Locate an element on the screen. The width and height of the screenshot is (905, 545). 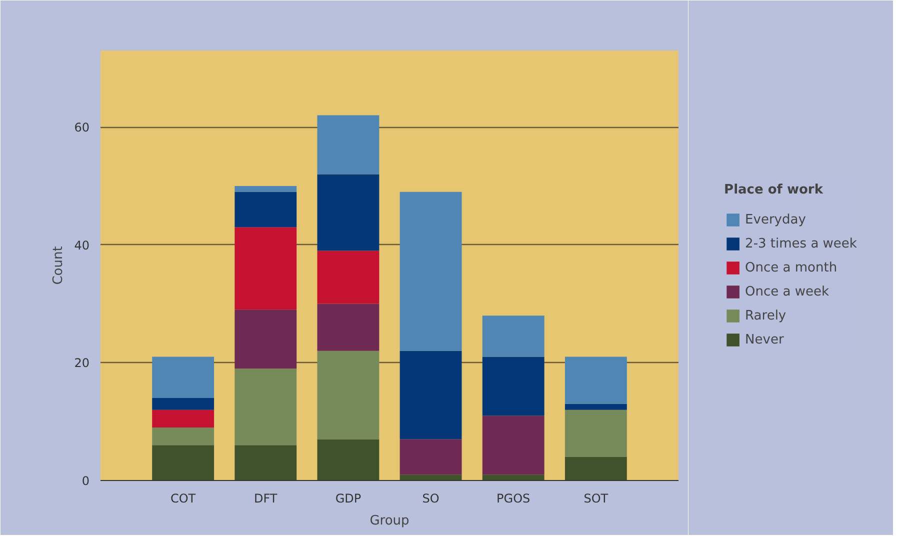
legend-label: Everyday is located at coordinates (775, 219).